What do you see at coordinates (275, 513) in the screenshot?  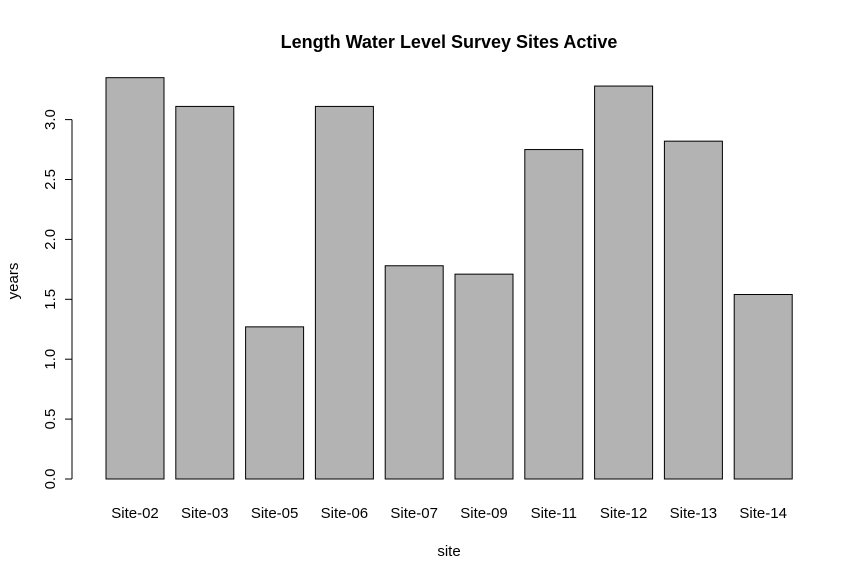 I see `x-tick-label: Site-05` at bounding box center [275, 513].